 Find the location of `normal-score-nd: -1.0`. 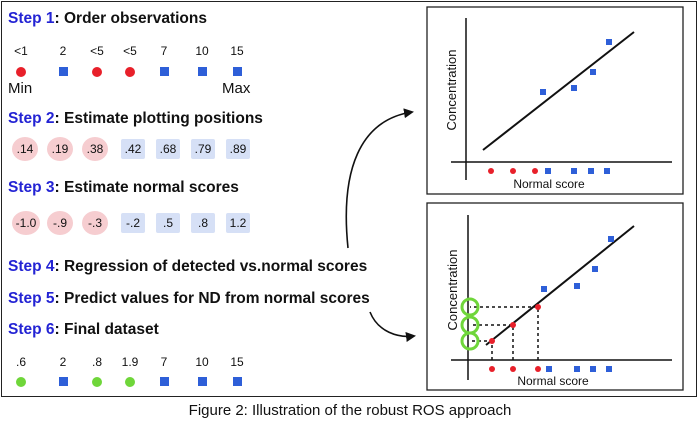

normal-score-nd: -1.0 is located at coordinates (26, 223).